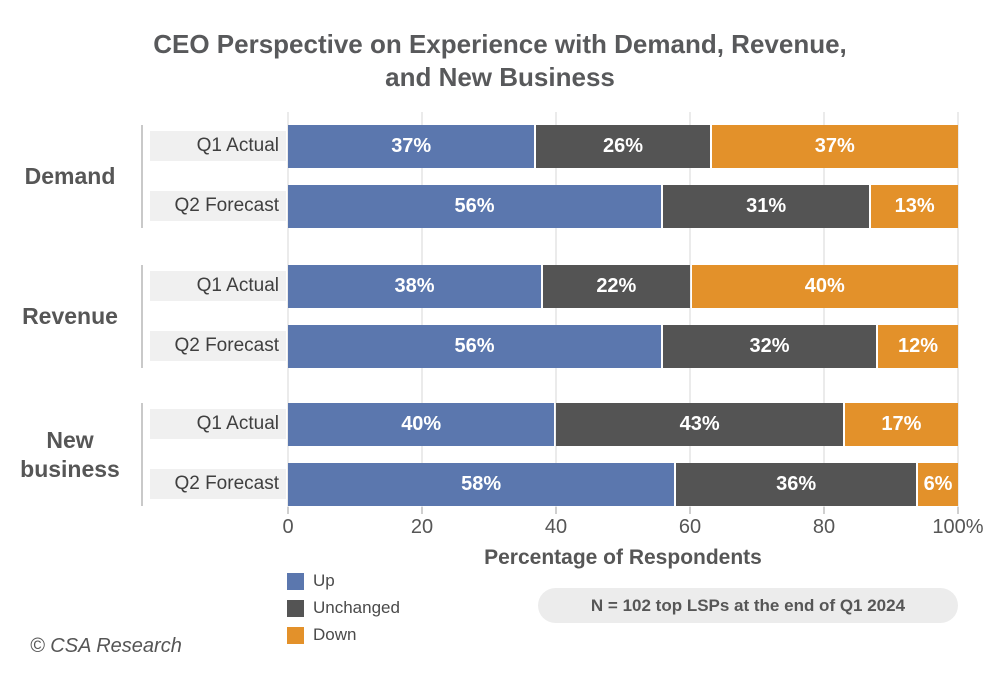  I want to click on copyright-text: © CSA Research, so click(106, 646).